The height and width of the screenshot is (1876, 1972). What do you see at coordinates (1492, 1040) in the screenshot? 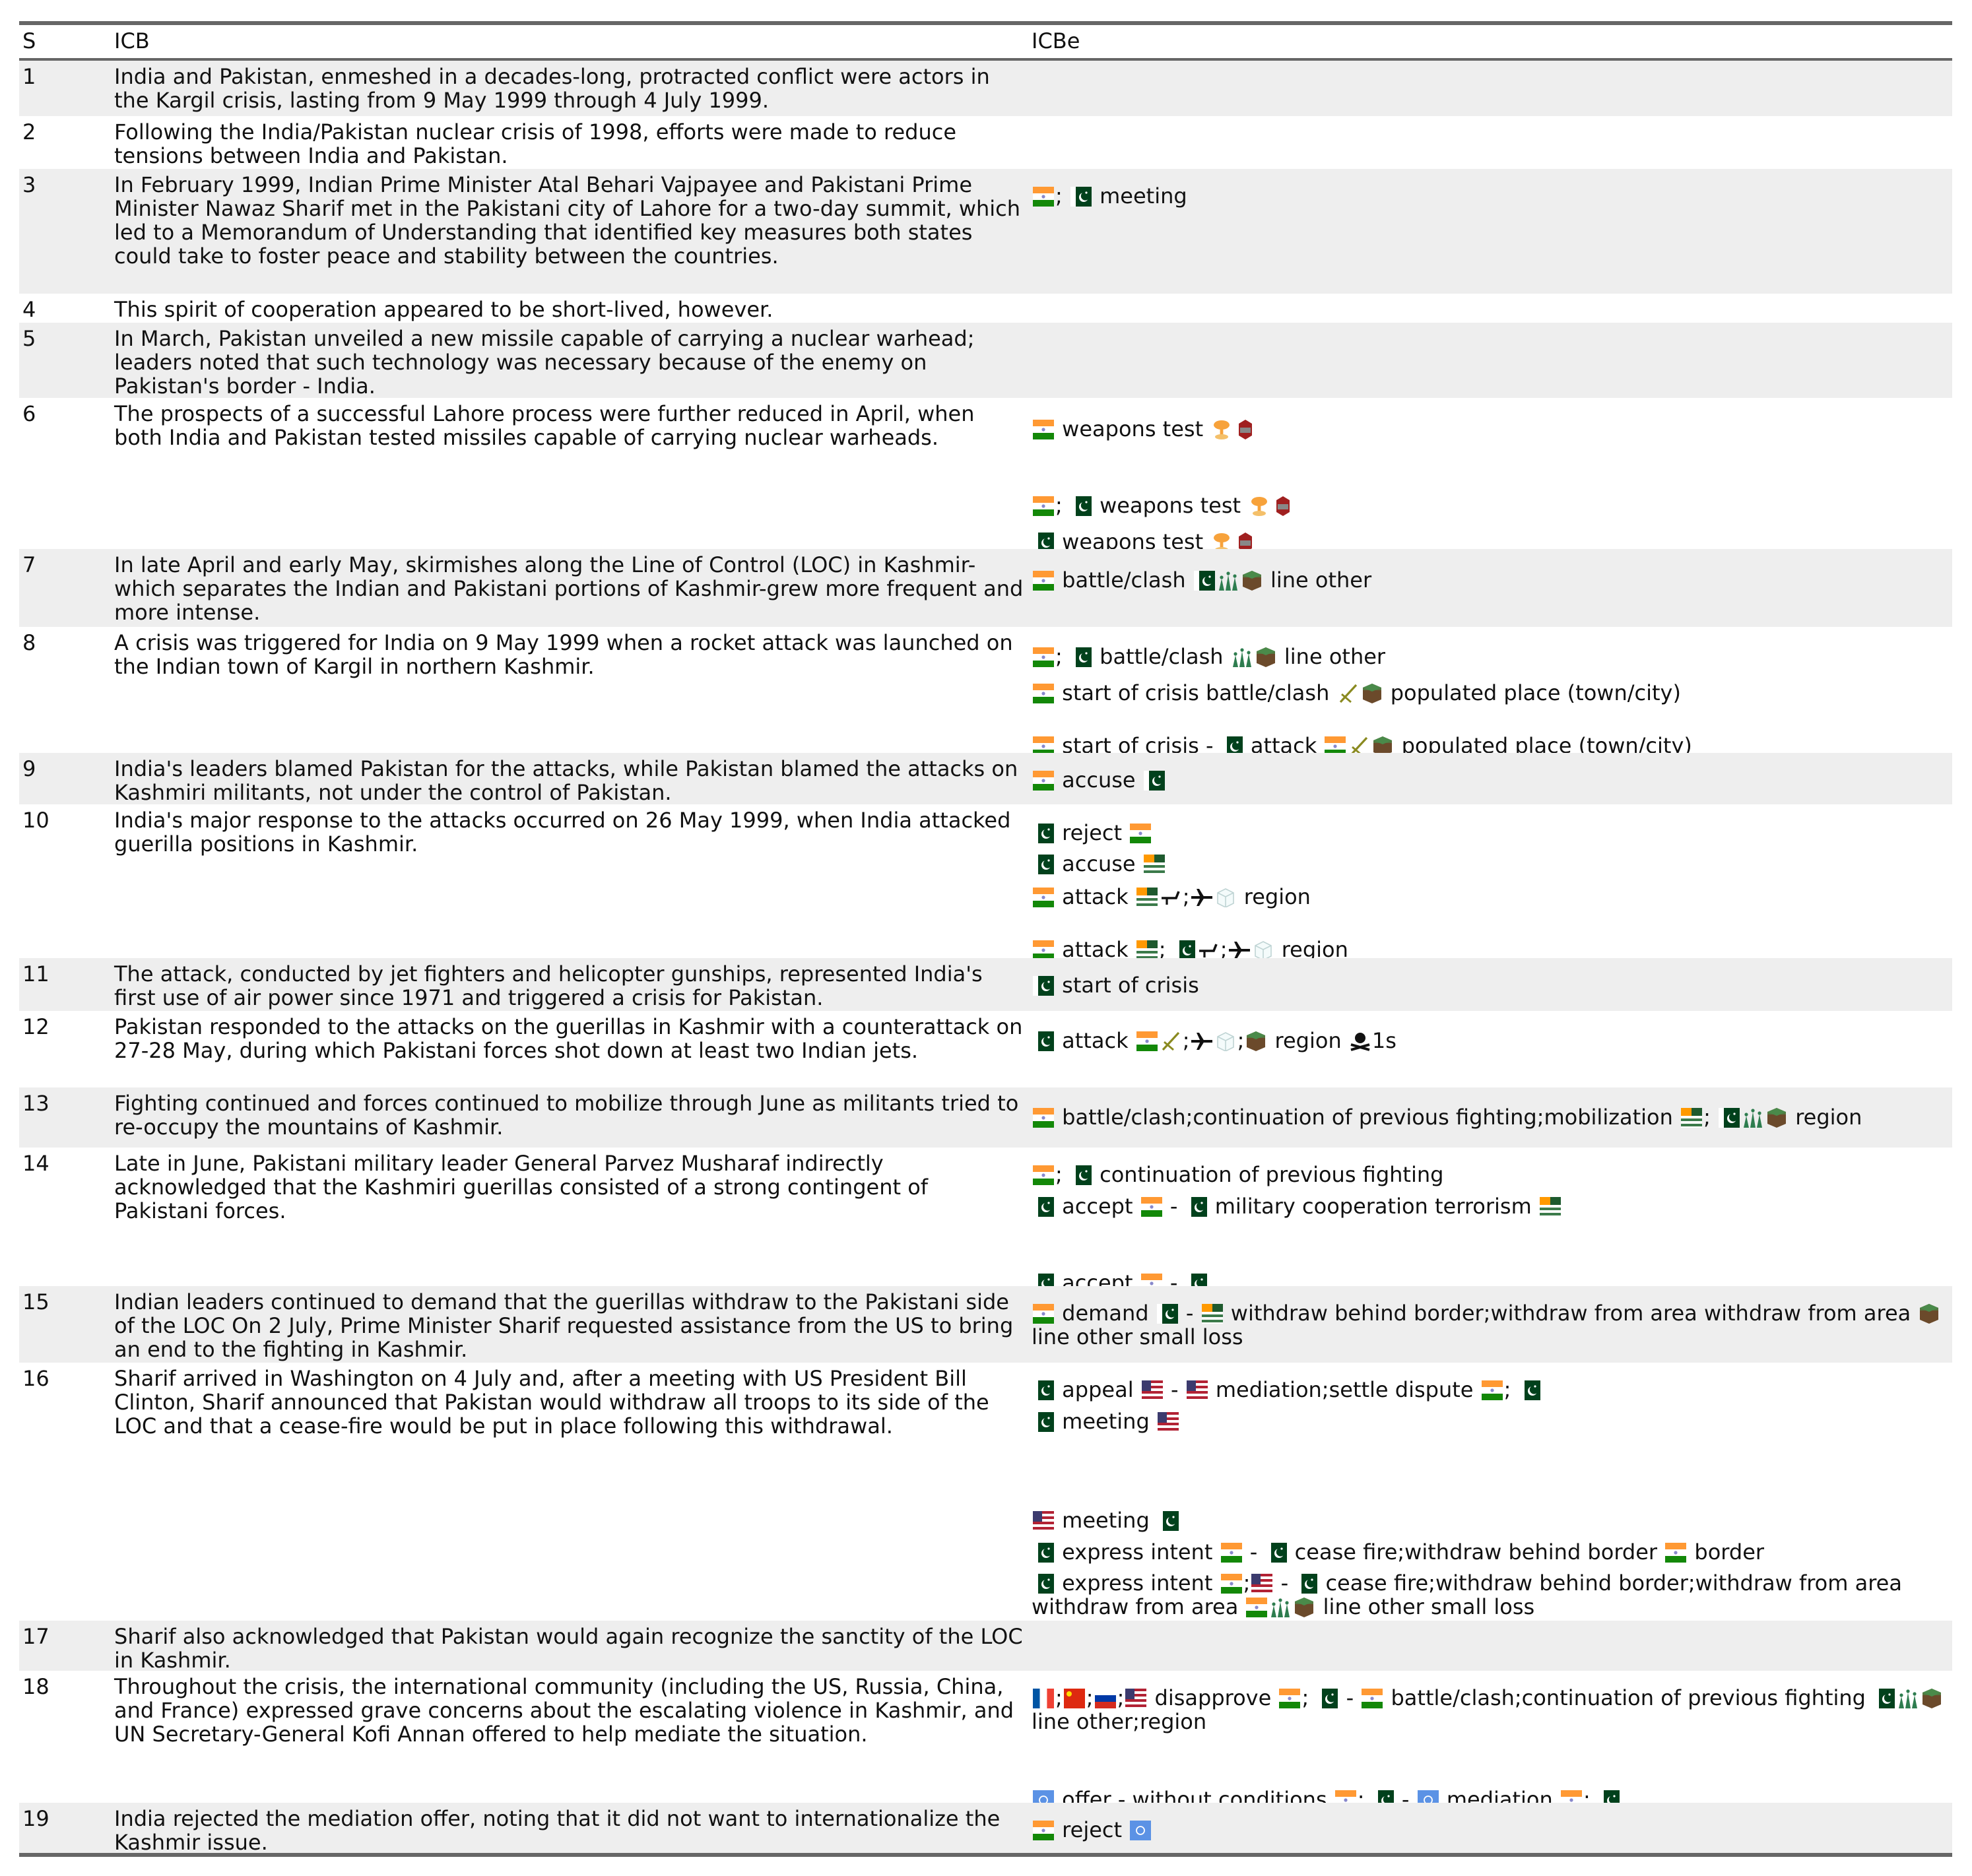
I see `icbe-event: attack ;; region 1s` at bounding box center [1492, 1040].